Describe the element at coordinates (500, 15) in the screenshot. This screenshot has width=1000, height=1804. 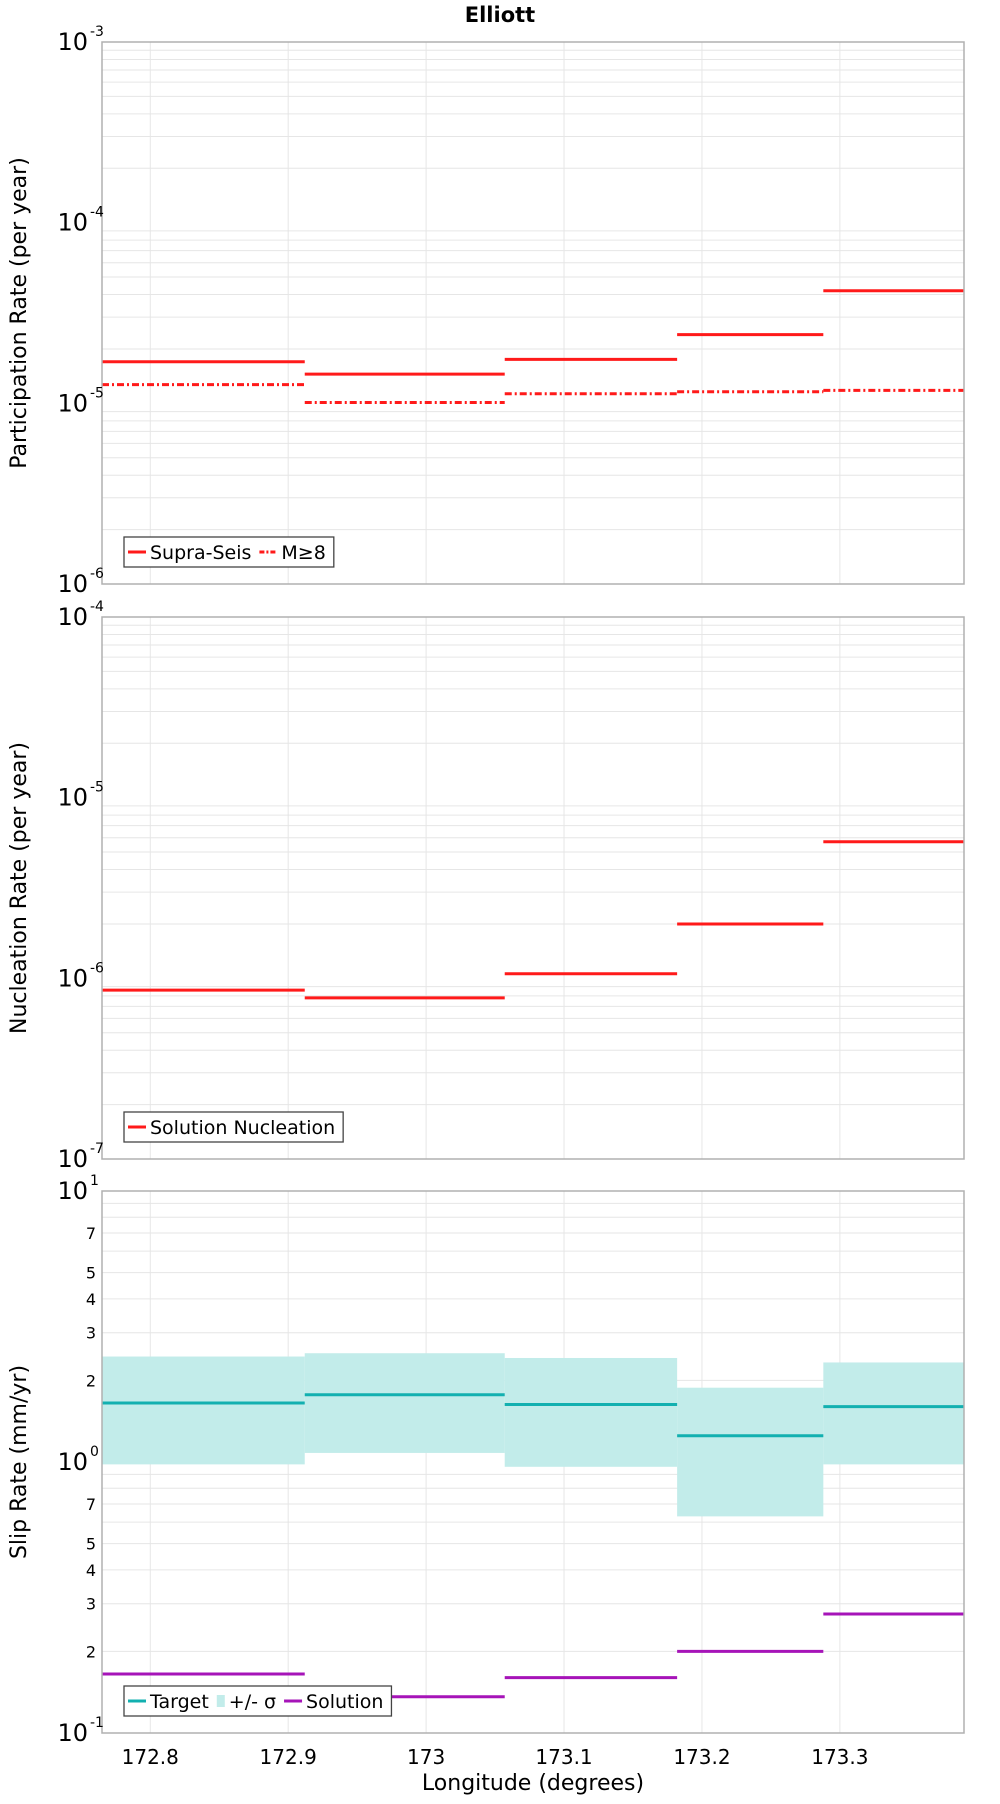
I see `chart-title: Elliott` at that location.